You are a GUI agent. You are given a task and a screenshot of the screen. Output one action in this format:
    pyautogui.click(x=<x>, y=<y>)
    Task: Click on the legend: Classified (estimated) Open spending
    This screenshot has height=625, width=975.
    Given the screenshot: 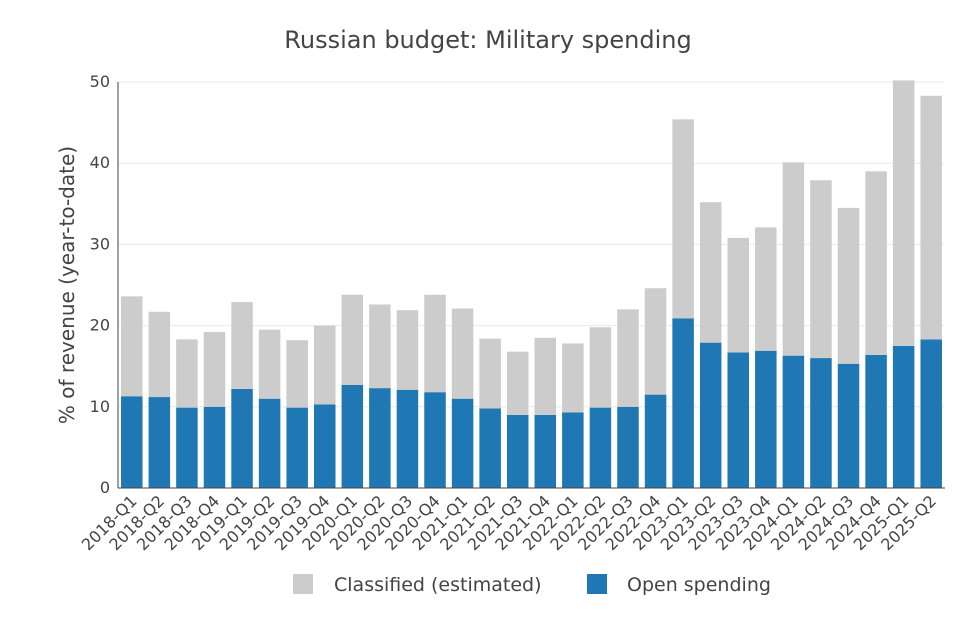 What is the action you would take?
    pyautogui.click(x=532, y=585)
    